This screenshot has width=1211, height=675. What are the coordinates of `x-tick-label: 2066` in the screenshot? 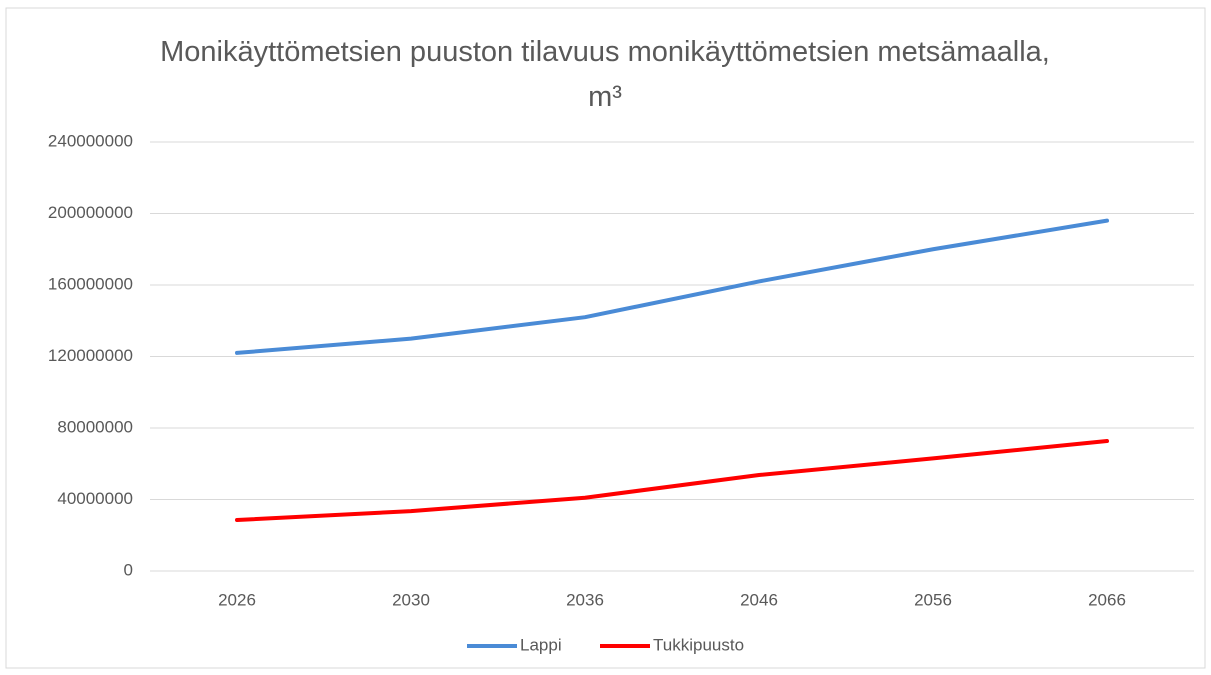 It's located at (1107, 599).